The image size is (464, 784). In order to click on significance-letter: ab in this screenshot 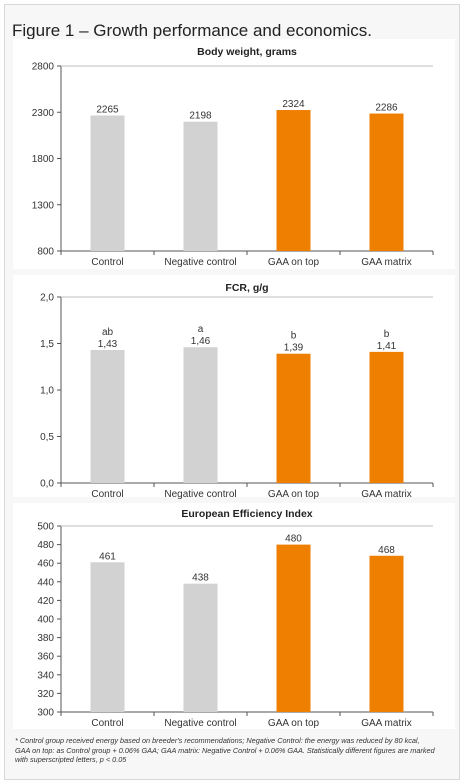, I will do `click(108, 332)`.